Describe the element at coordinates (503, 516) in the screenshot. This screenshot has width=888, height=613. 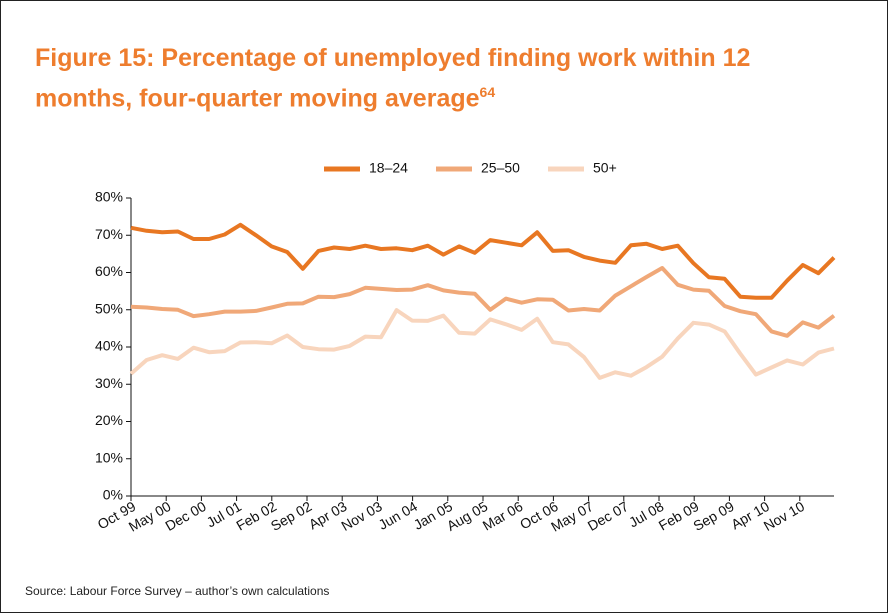
I see `x-tick-label: Mar 06` at that location.